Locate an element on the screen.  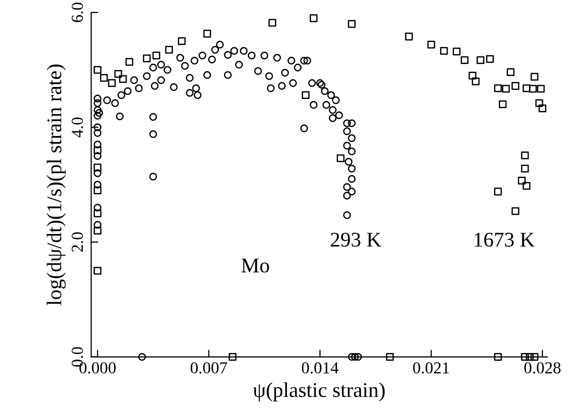
y-tick-label: 4.0 is located at coordinates (78, 127).